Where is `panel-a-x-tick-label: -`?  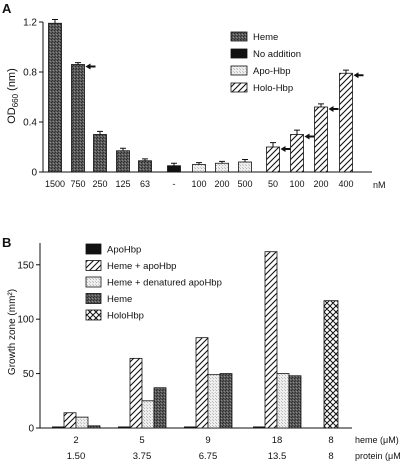 panel-a-x-tick-label: - is located at coordinates (174, 184).